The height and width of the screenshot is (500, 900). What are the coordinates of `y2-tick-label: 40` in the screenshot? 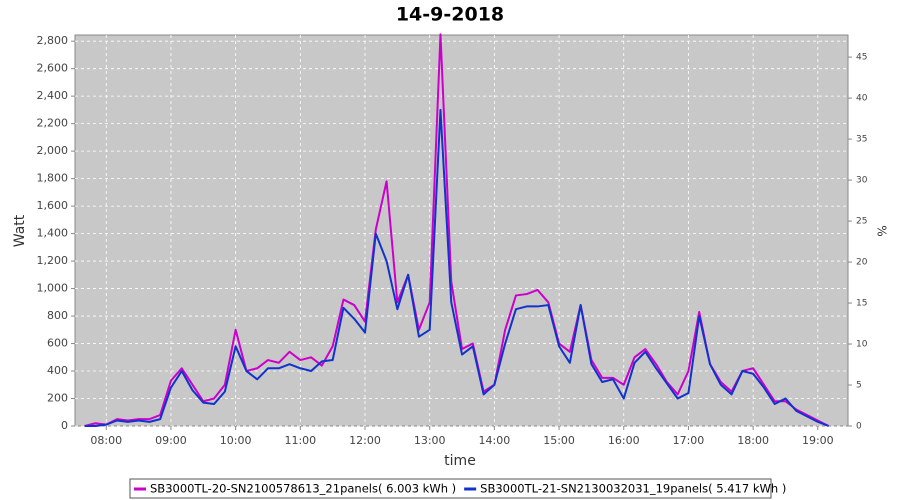 It's located at (862, 99).